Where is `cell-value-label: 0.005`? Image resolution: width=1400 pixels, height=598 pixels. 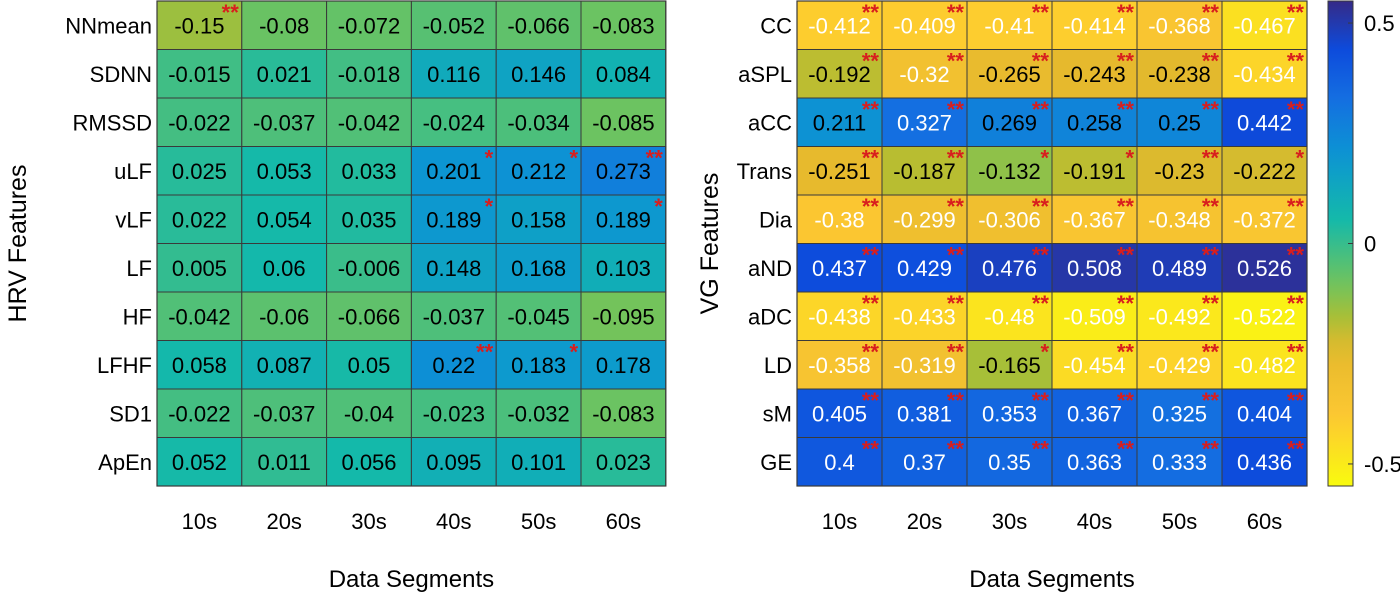
cell-value-label: 0.005 is located at coordinates (199, 268).